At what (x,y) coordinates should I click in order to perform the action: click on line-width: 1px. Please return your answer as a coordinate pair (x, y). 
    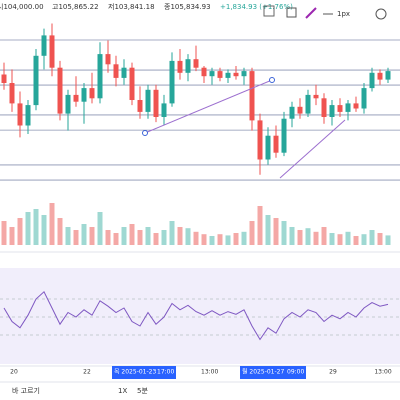
    Looking at the image, I should click on (343, 14).